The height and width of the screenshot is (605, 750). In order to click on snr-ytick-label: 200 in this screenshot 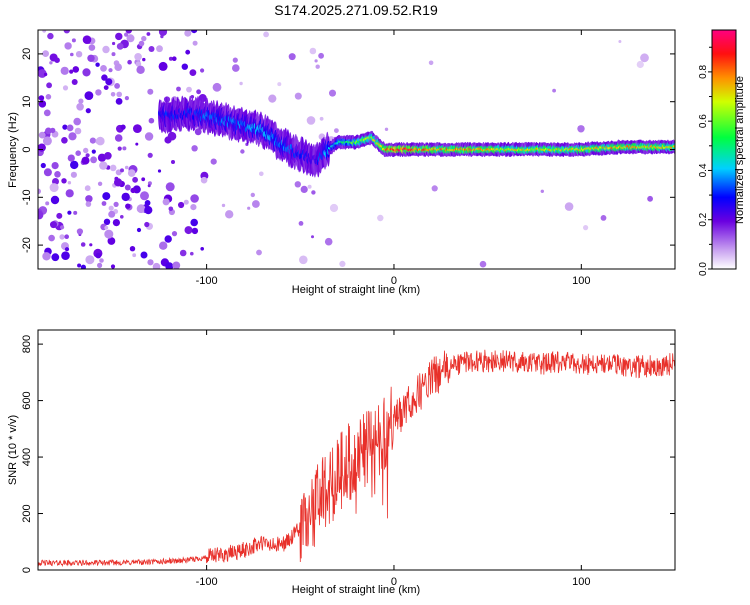, I will do `click(27, 513)`.